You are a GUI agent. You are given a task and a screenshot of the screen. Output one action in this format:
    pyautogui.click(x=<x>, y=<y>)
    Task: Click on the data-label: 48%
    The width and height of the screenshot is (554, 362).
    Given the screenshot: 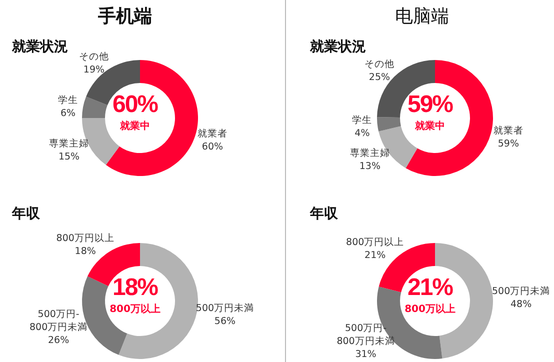 What is the action you would take?
    pyautogui.click(x=521, y=304)
    